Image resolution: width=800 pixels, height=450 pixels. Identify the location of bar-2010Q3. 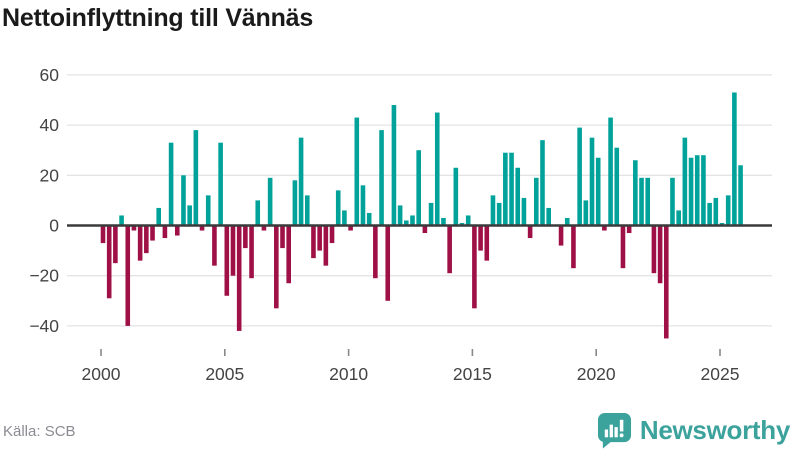
(363, 205).